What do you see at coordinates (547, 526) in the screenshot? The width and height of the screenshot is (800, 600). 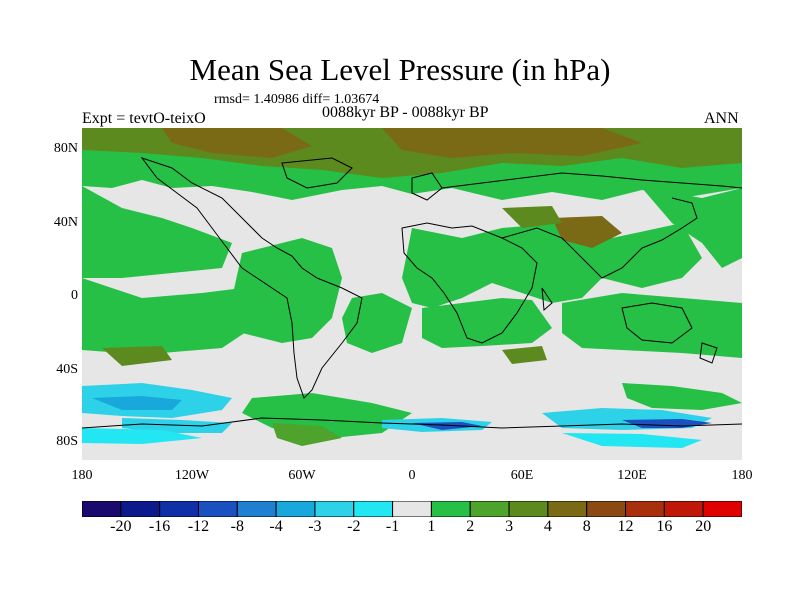 I see `legend-label: 4` at bounding box center [547, 526].